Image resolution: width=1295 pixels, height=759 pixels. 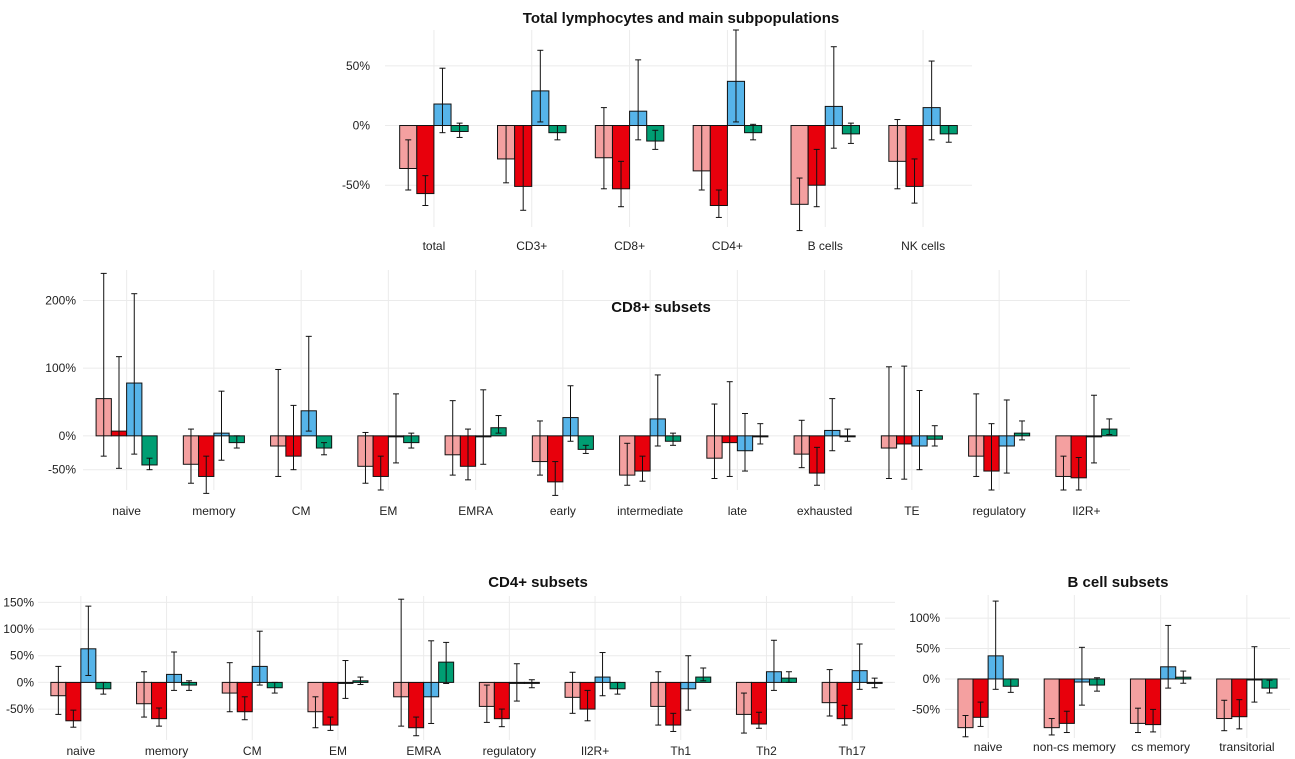 What do you see at coordinates (1160, 747) in the screenshot?
I see `category-label-cs-memory: cs memory` at bounding box center [1160, 747].